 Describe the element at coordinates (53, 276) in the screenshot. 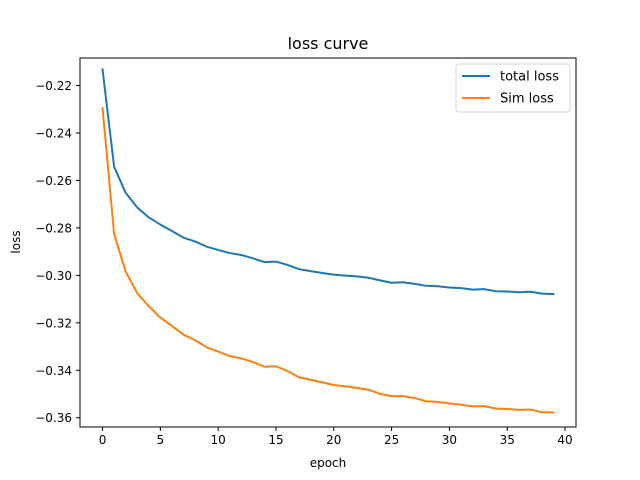

I see `y-tick-label: −0.30` at that location.